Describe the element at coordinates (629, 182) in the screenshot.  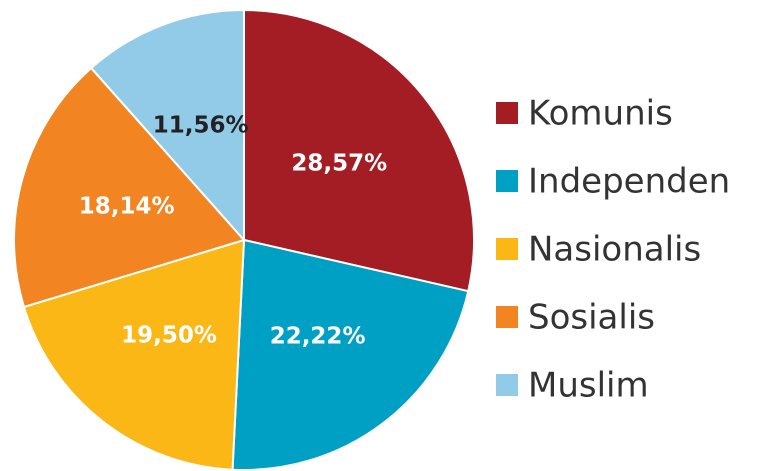
I see `legend-label: Independen` at that location.